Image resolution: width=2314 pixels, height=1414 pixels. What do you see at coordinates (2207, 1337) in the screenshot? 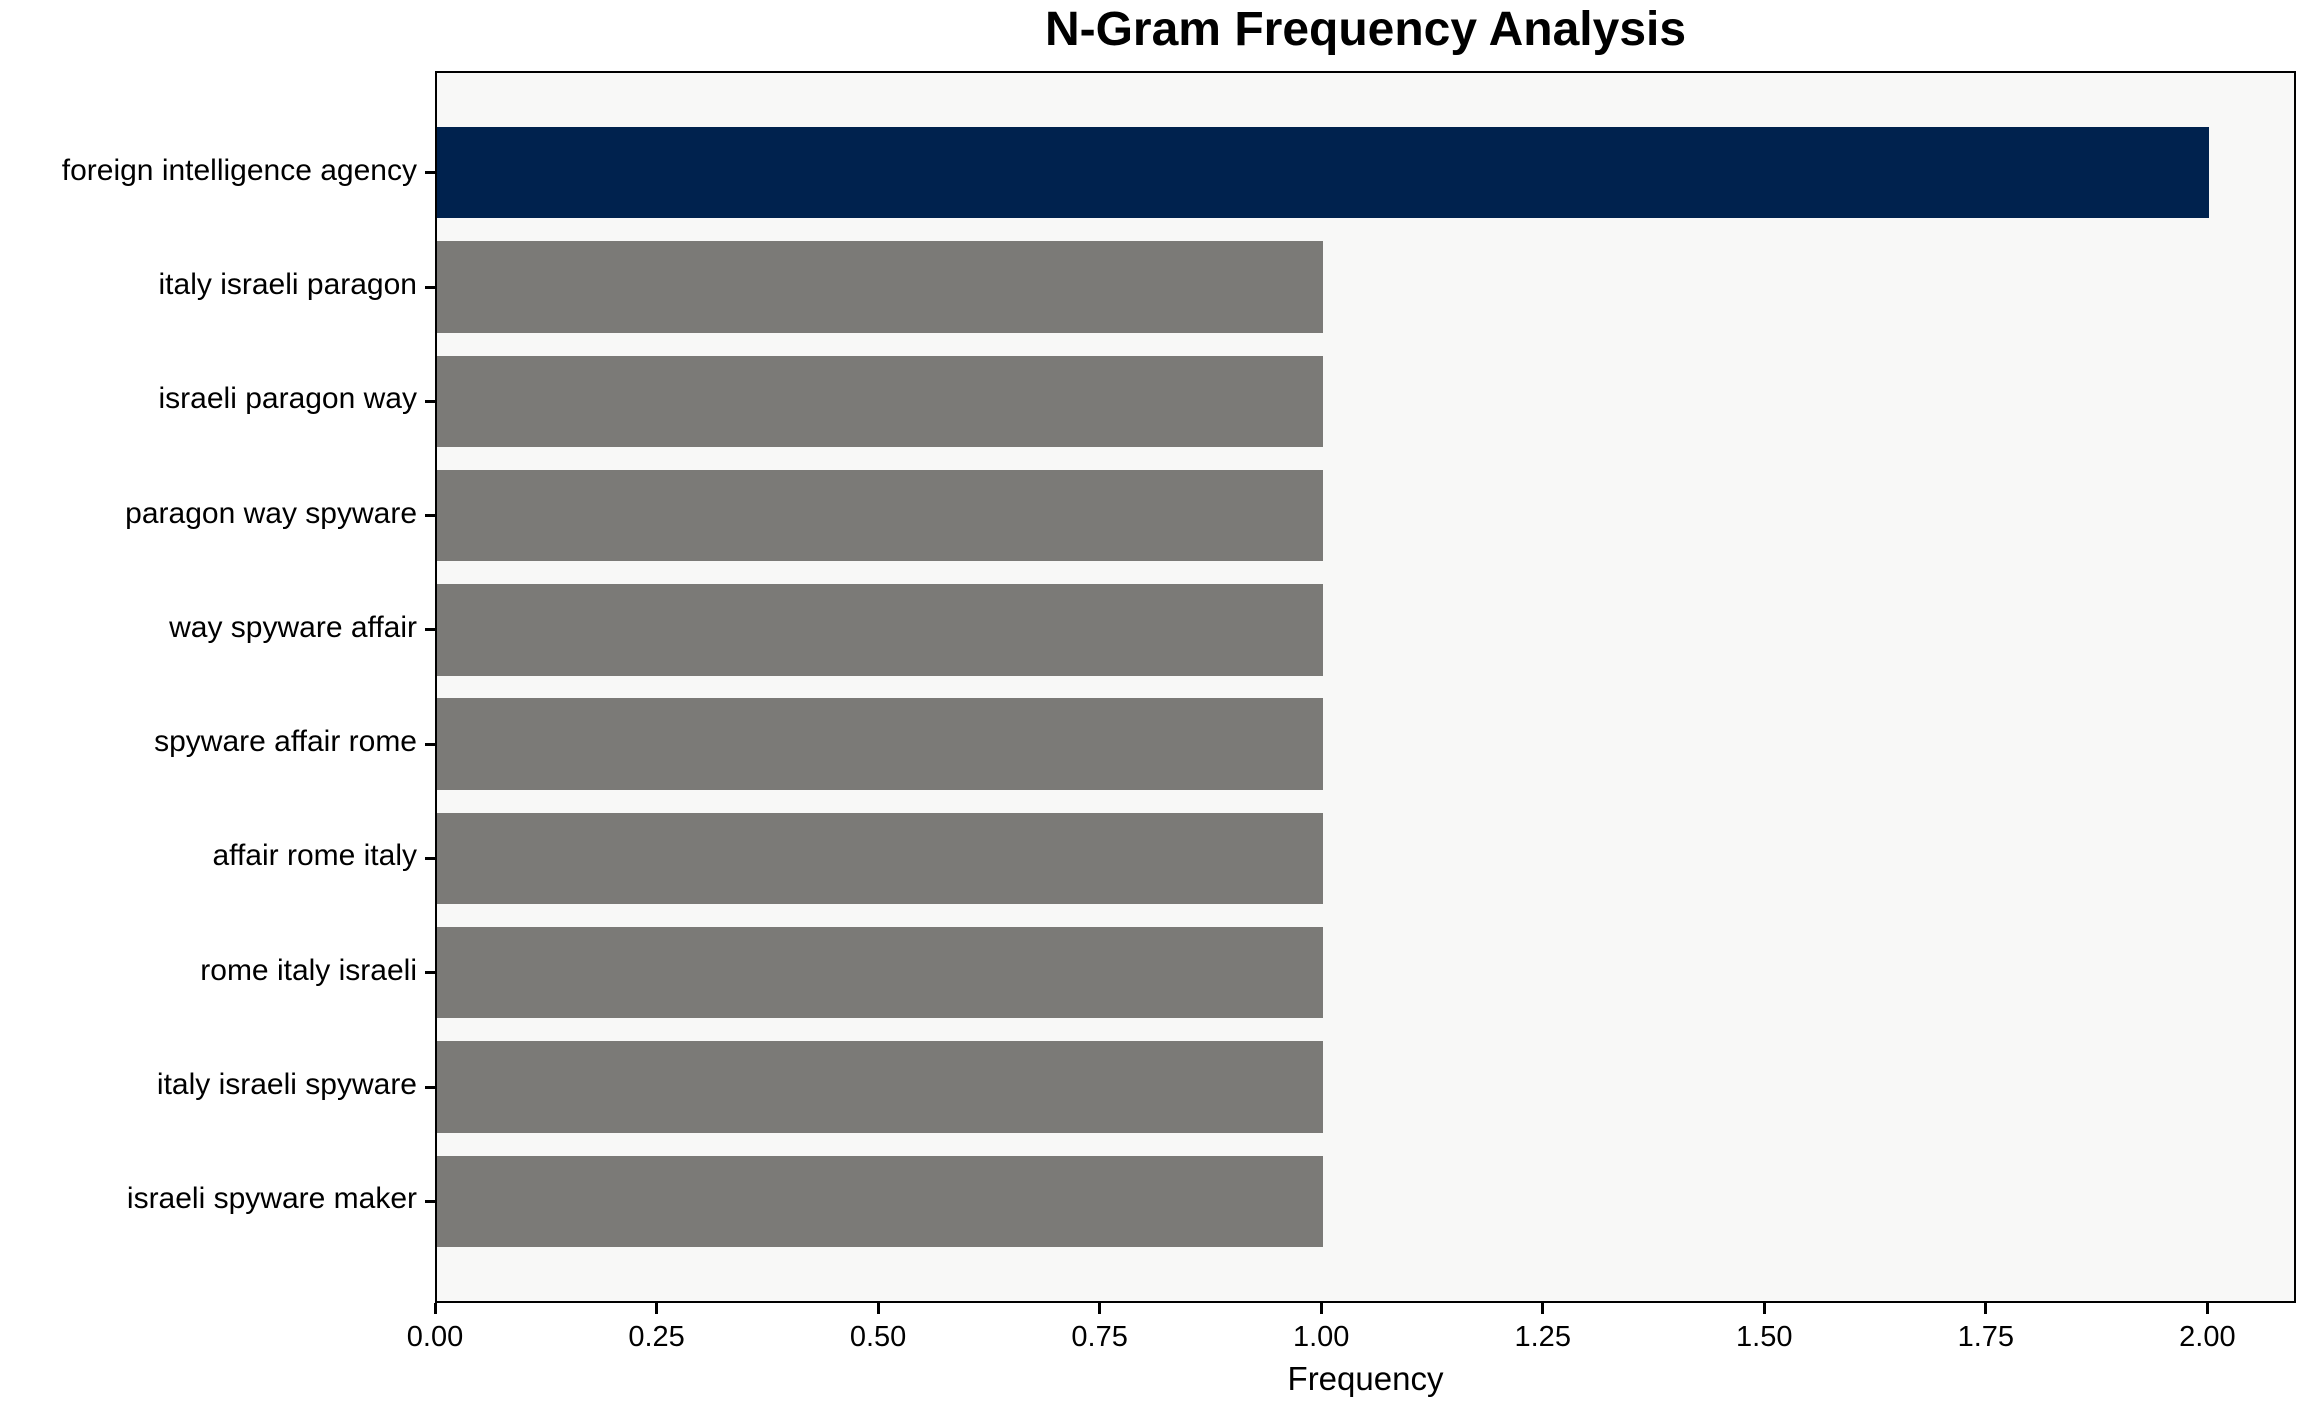
I see `x-tick-label: 2.00` at bounding box center [2207, 1337].